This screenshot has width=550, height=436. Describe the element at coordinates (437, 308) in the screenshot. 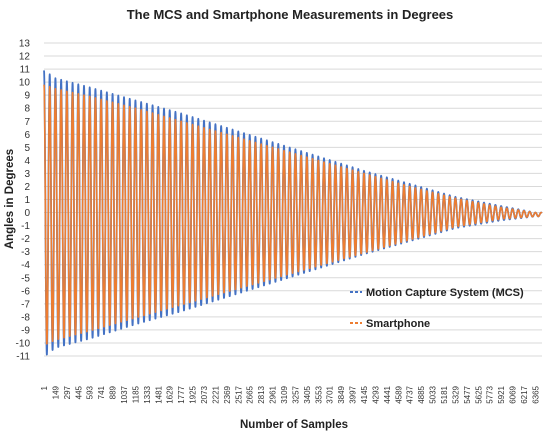

I see `legend: Motion Capture System (MCS) Smartphone` at that location.